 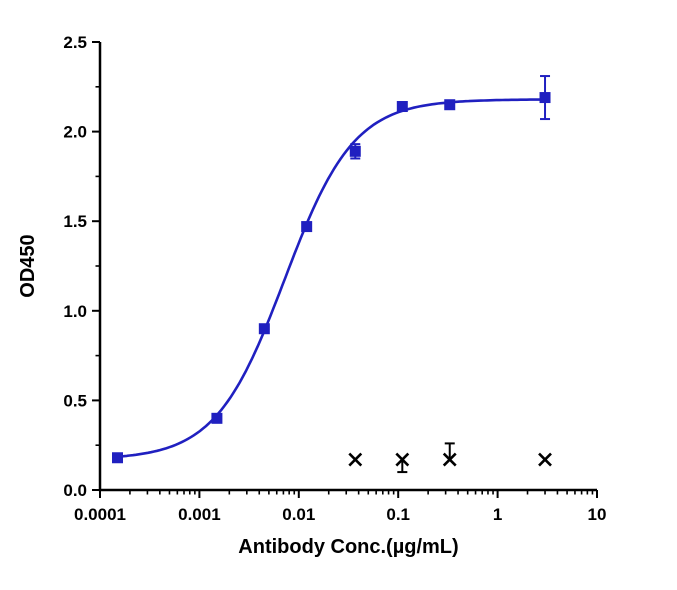 What do you see at coordinates (75, 400) in the screenshot?
I see `y-tick-label: 0.5` at bounding box center [75, 400].